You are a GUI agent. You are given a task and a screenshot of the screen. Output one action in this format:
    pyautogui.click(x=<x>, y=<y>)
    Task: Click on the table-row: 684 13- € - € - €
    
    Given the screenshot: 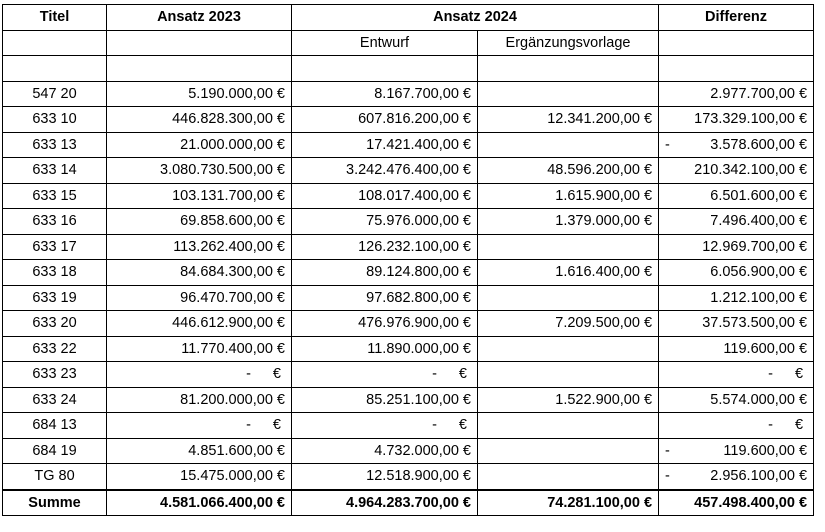 What is the action you would take?
    pyautogui.click(x=408, y=425)
    